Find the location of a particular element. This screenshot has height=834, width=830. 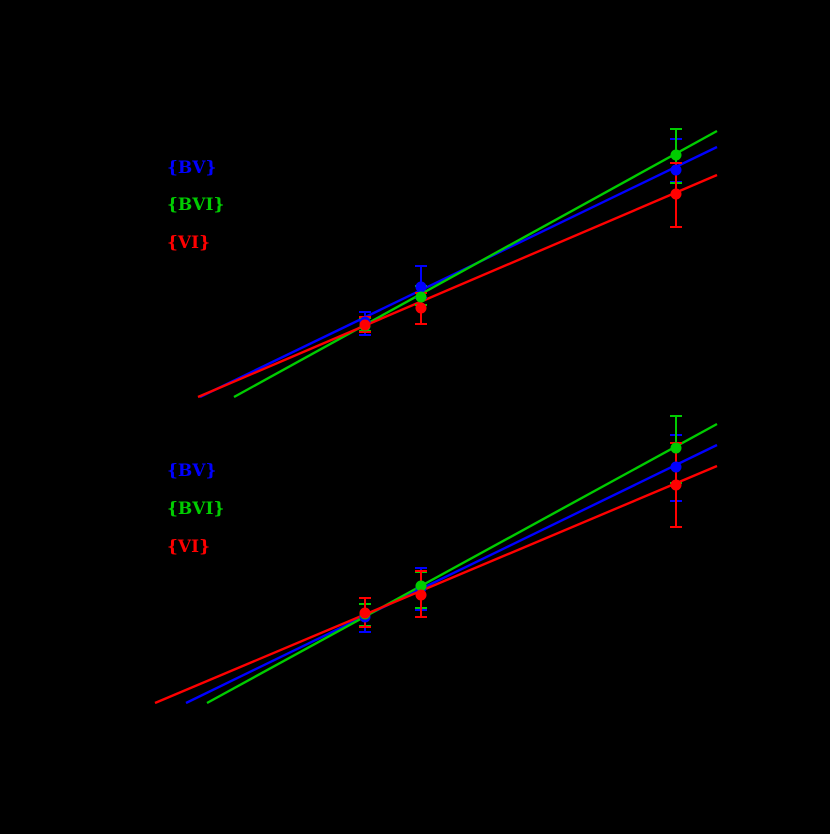

bottom-data-points is located at coordinates (520, 532).